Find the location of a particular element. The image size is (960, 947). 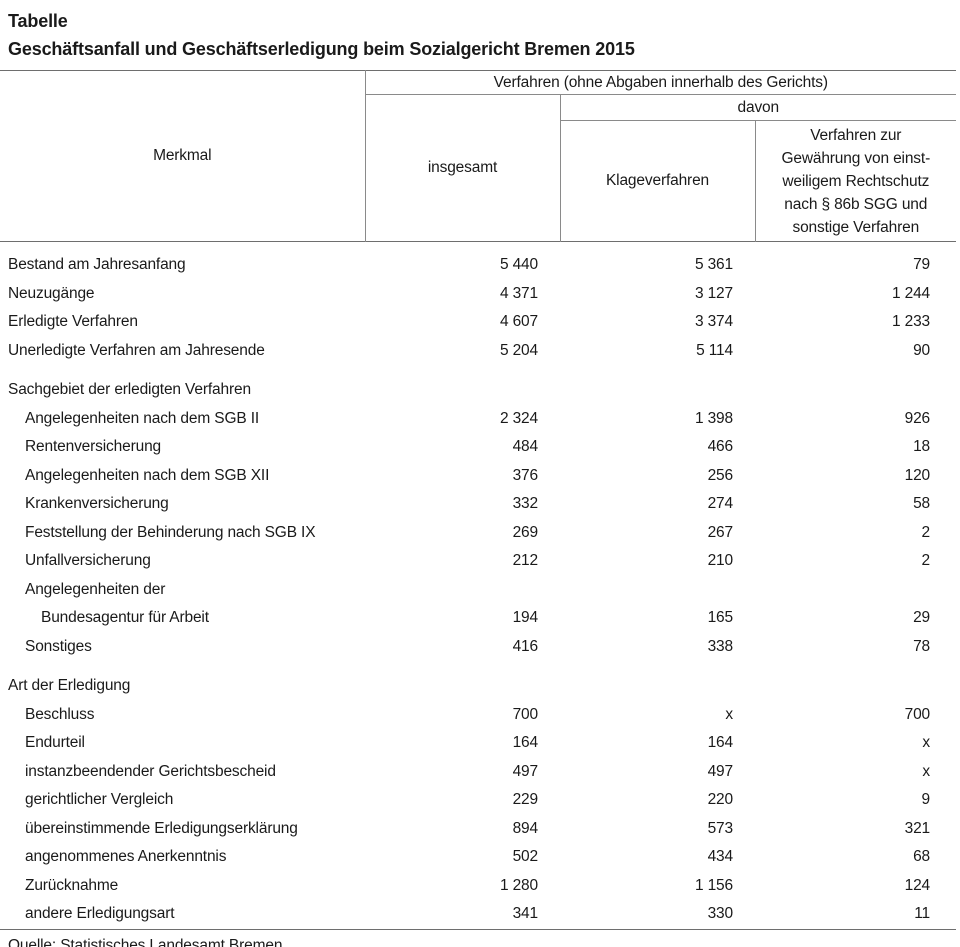

cell-value: 894 is located at coordinates (525, 828).